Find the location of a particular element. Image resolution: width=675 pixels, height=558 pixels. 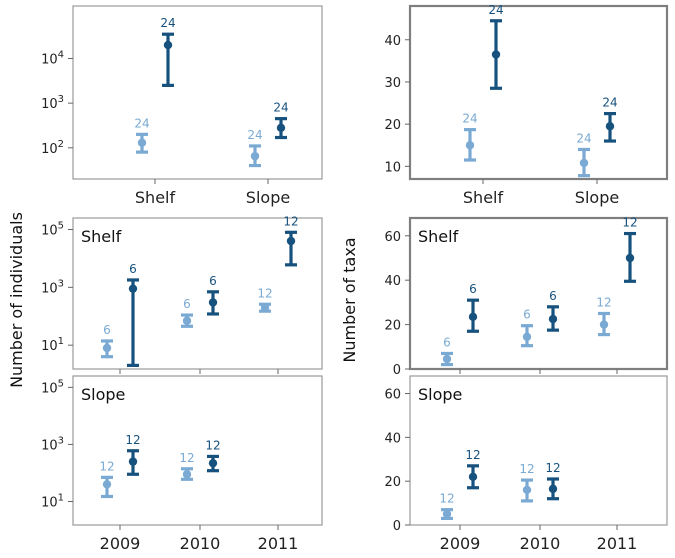

panel-label: Slope is located at coordinates (103, 394).